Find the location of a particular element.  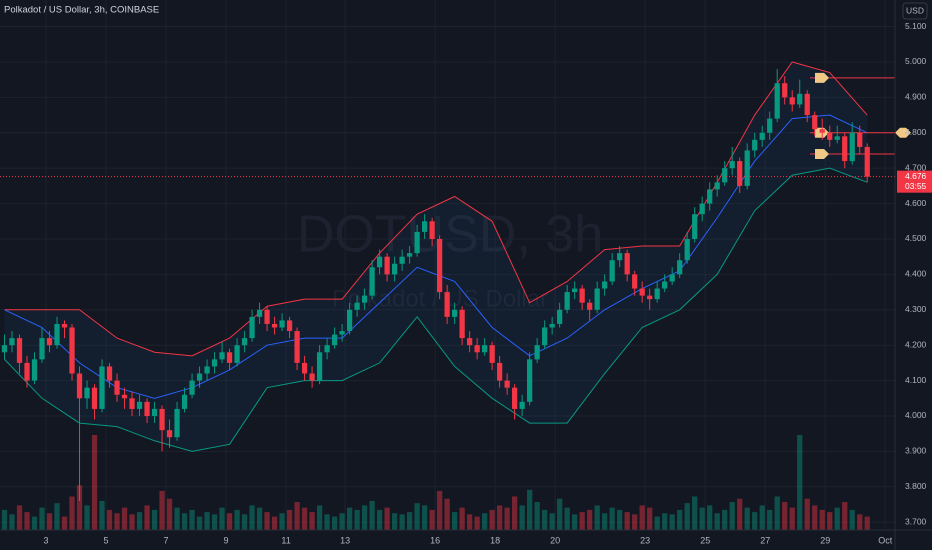

currency-box is located at coordinates (915, 11).